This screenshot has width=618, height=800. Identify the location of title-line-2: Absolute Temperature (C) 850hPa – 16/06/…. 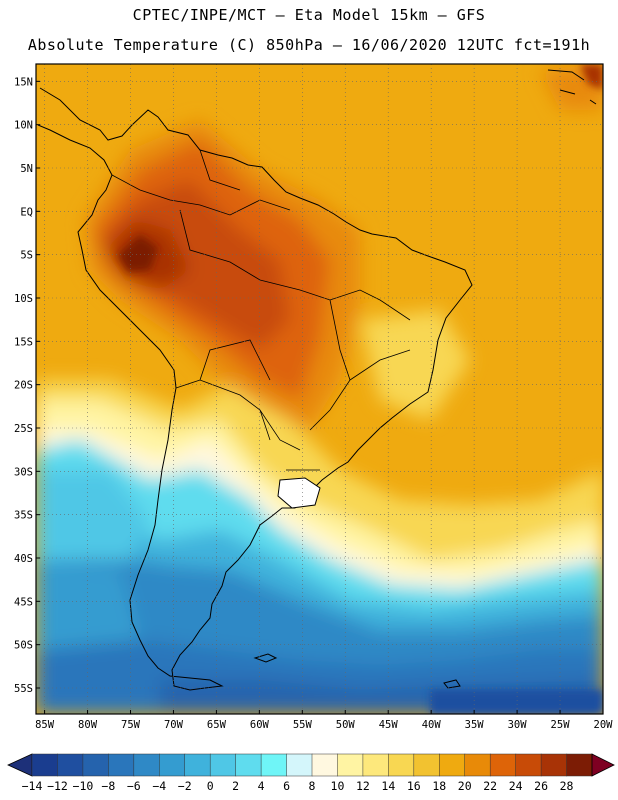
(309, 45).